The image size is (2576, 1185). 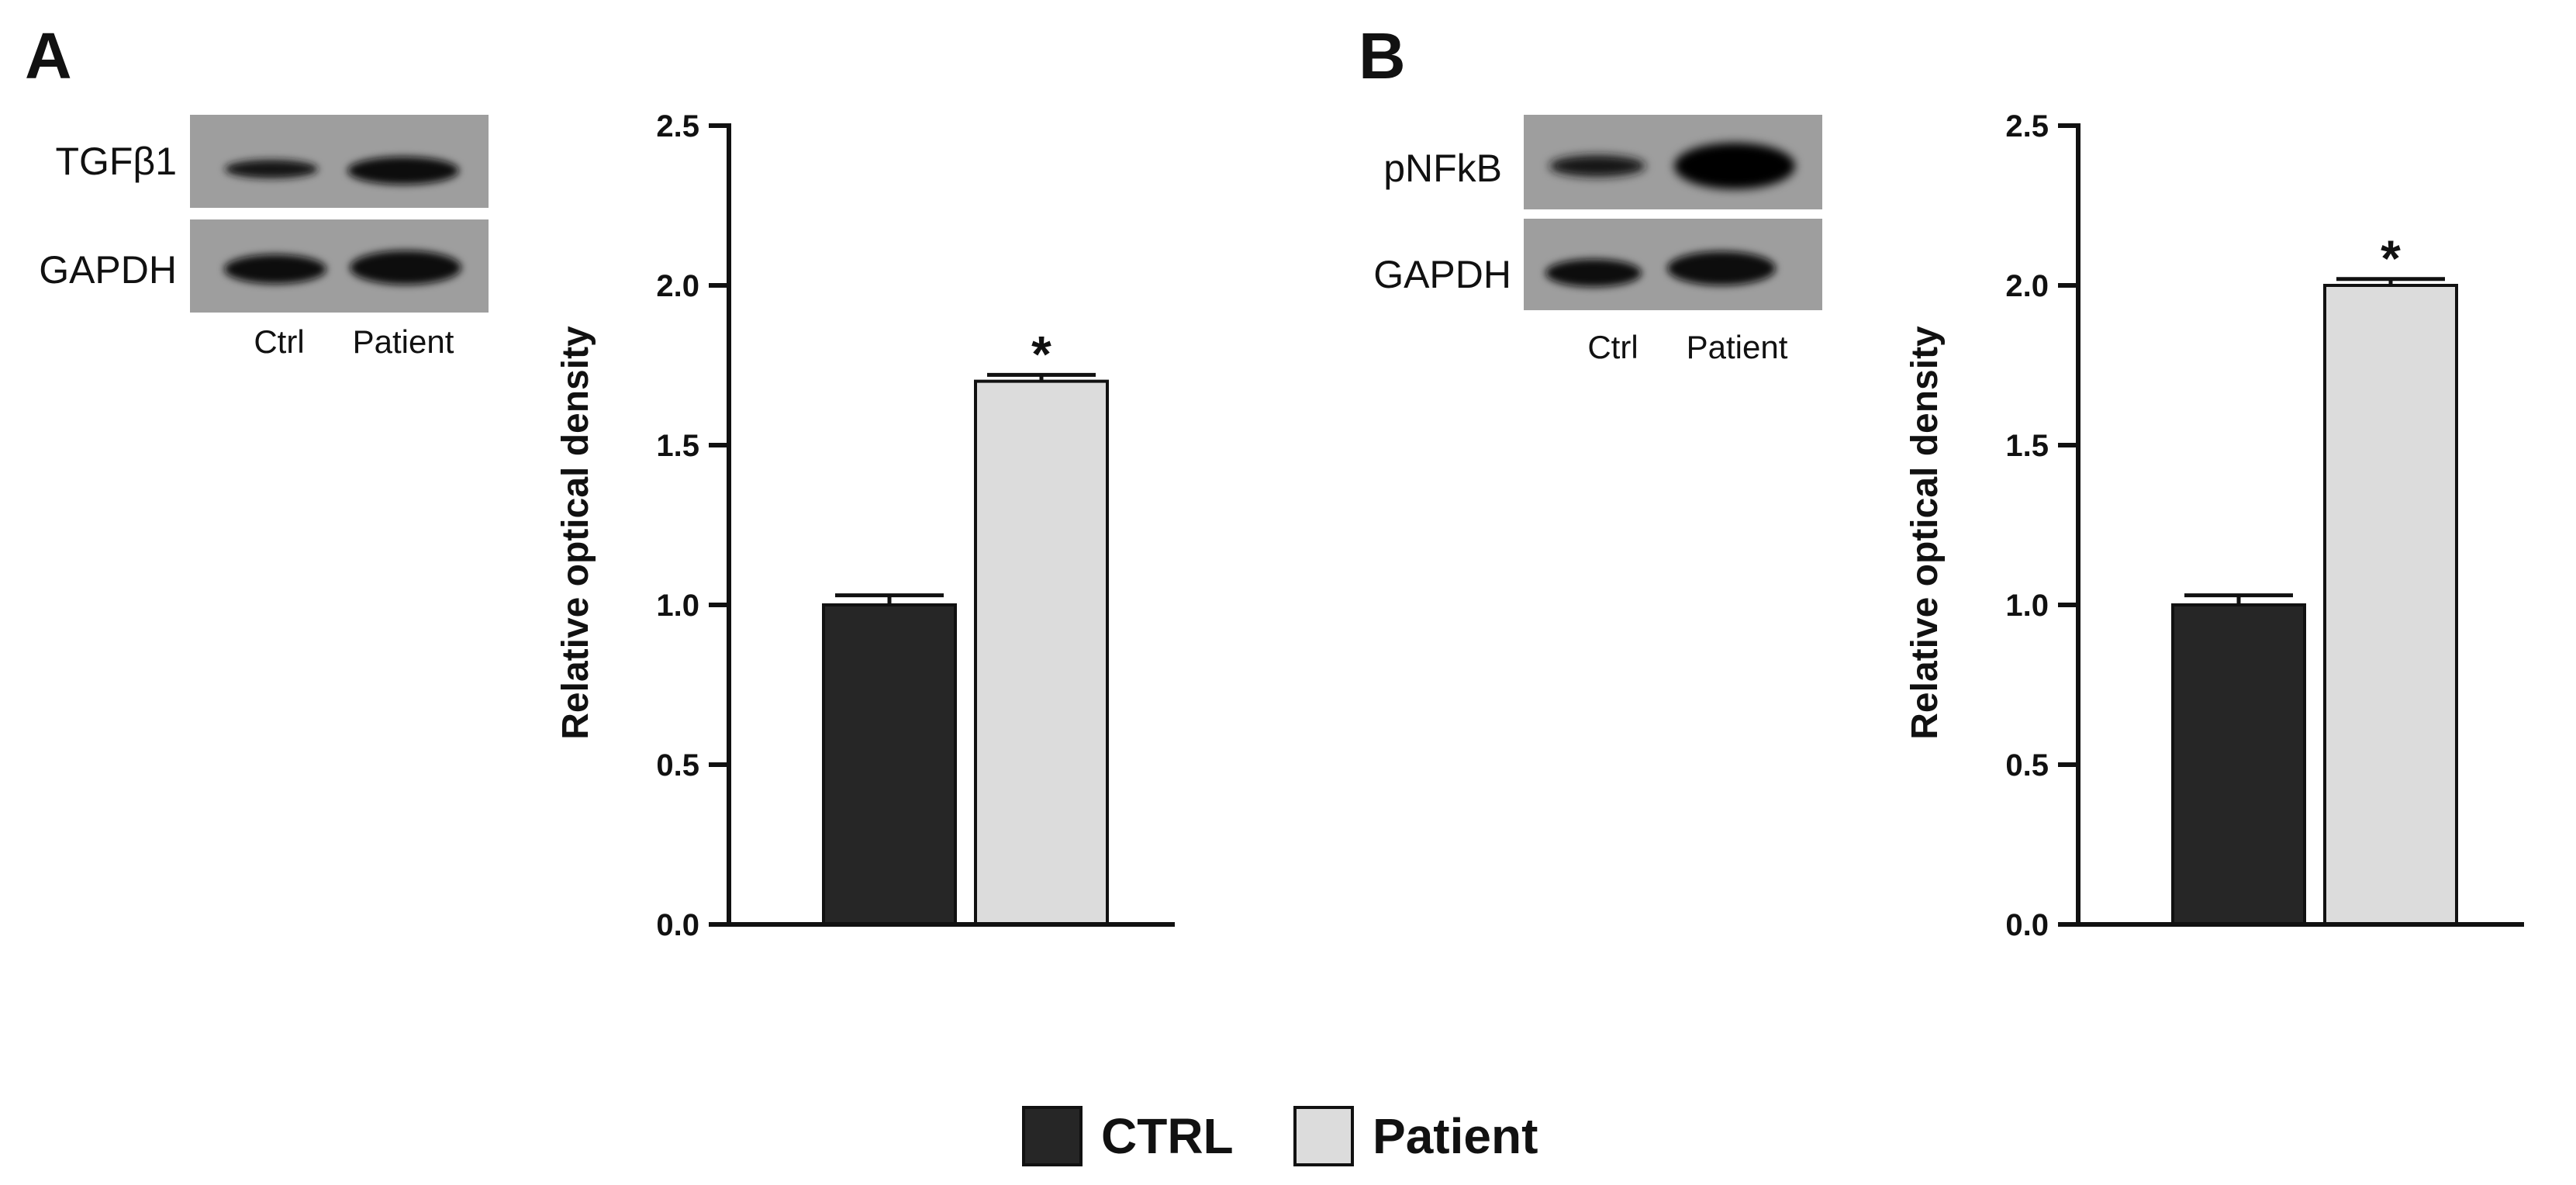 I want to click on legend-label-ctrl: CTRL, so click(x=1167, y=1136).